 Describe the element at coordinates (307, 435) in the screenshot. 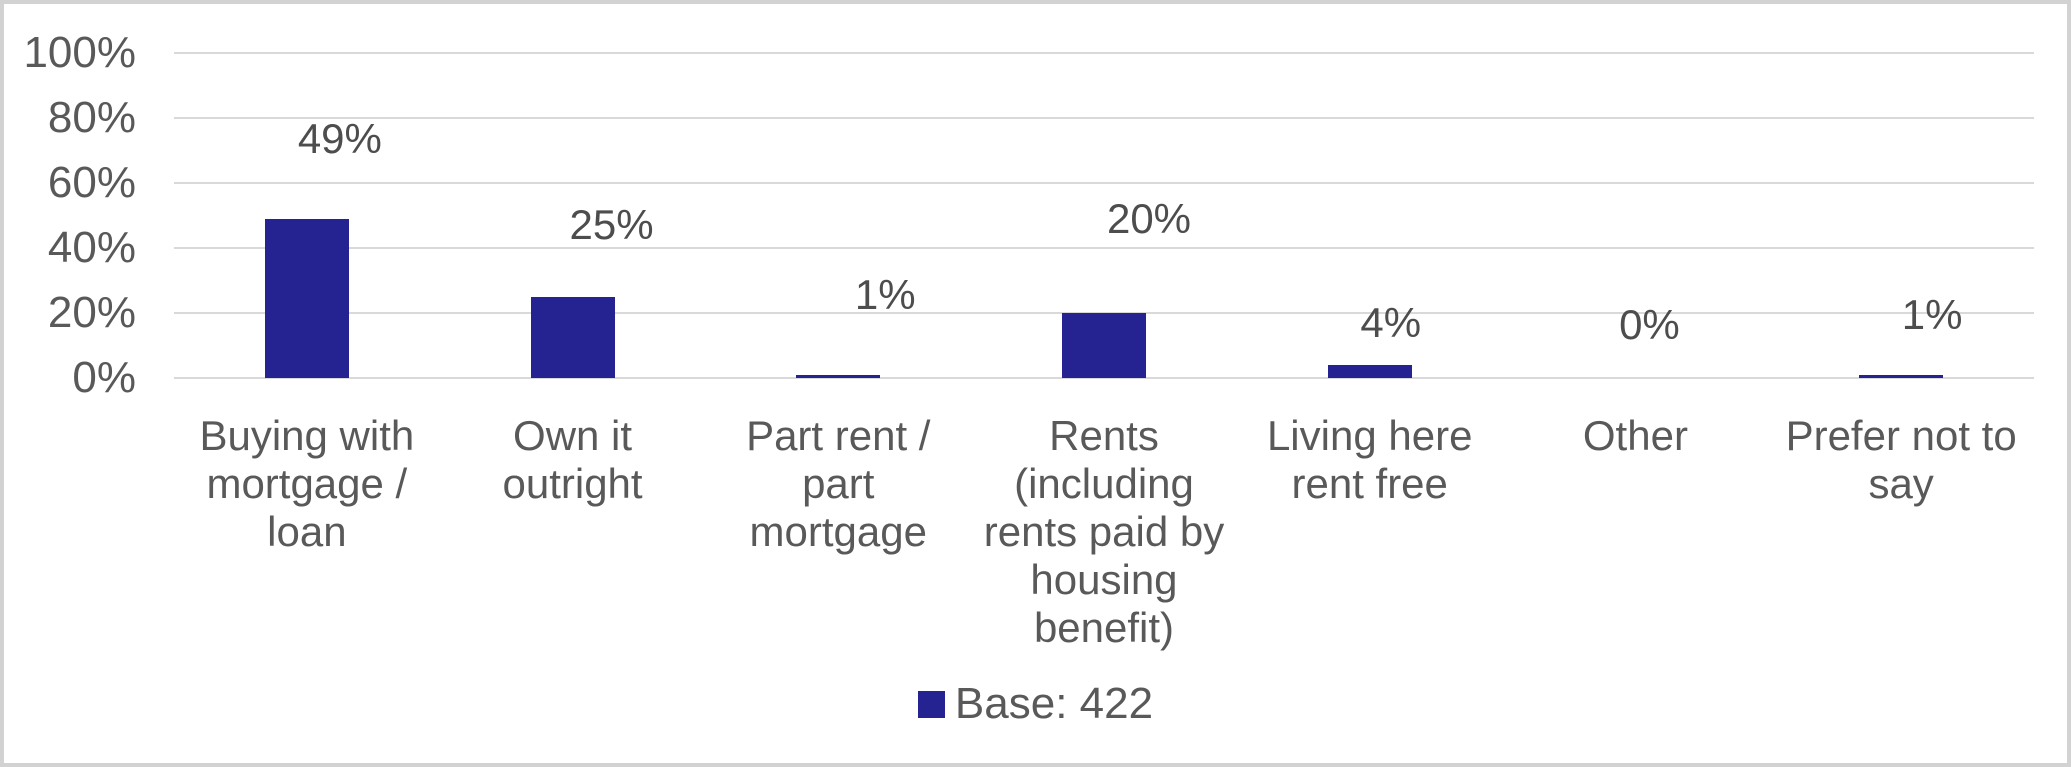

I see `category-label-line: Buying with` at that location.